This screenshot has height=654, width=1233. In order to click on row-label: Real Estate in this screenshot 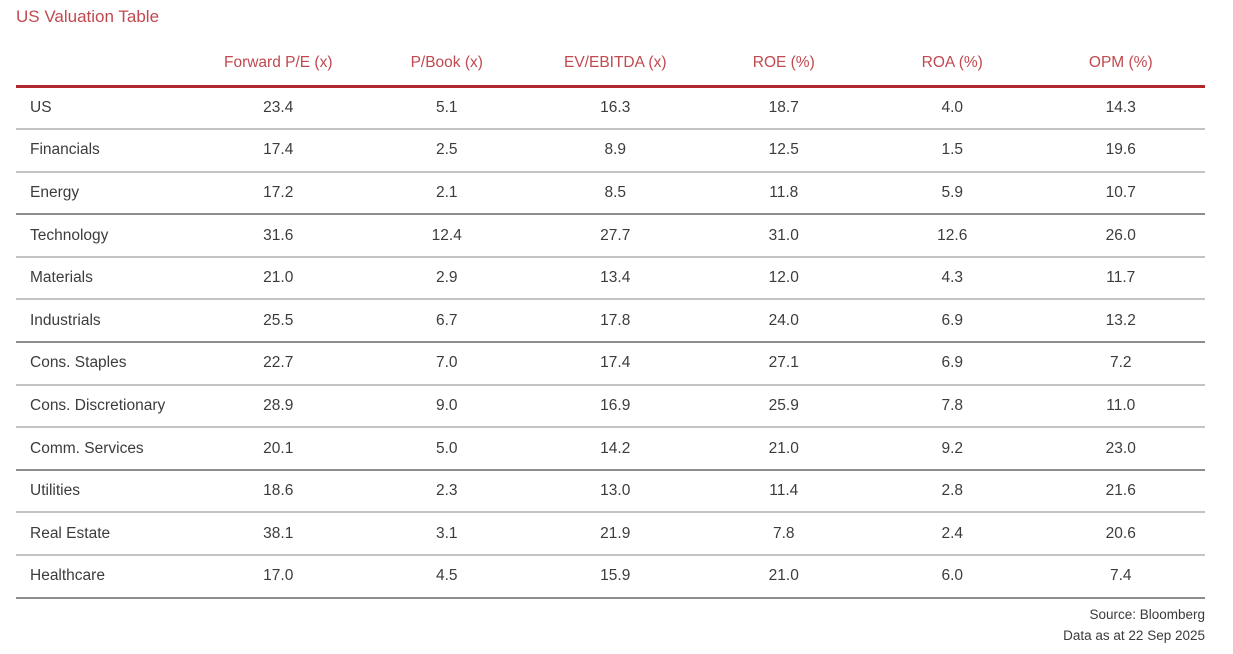, I will do `click(105, 534)`.